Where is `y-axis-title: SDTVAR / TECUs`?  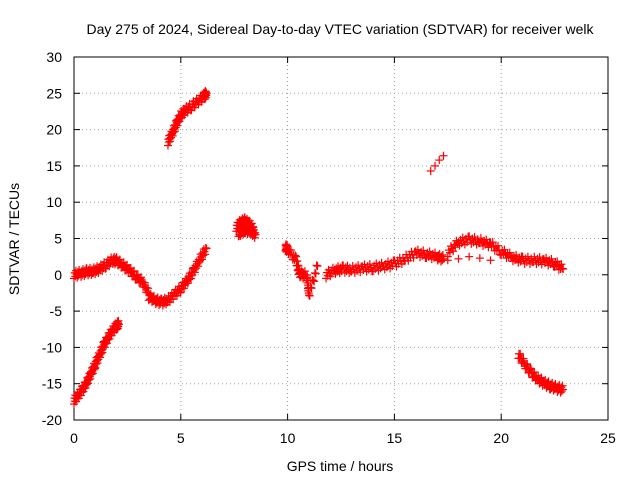
y-axis-title: SDTVAR / TECUs is located at coordinates (14, 239).